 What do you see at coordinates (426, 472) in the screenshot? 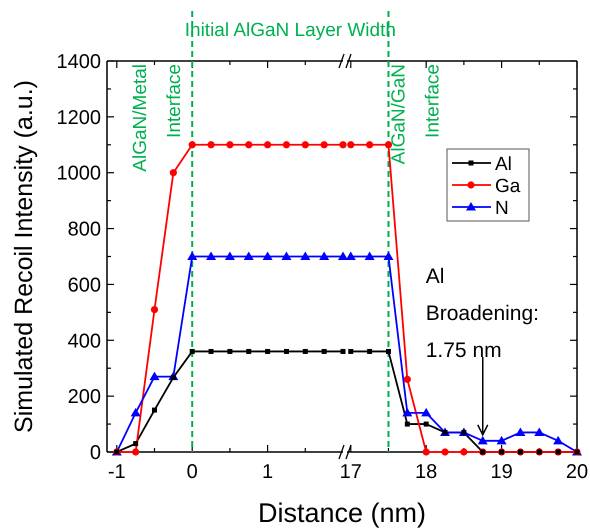
I see `x-tick-label: 18` at bounding box center [426, 472].